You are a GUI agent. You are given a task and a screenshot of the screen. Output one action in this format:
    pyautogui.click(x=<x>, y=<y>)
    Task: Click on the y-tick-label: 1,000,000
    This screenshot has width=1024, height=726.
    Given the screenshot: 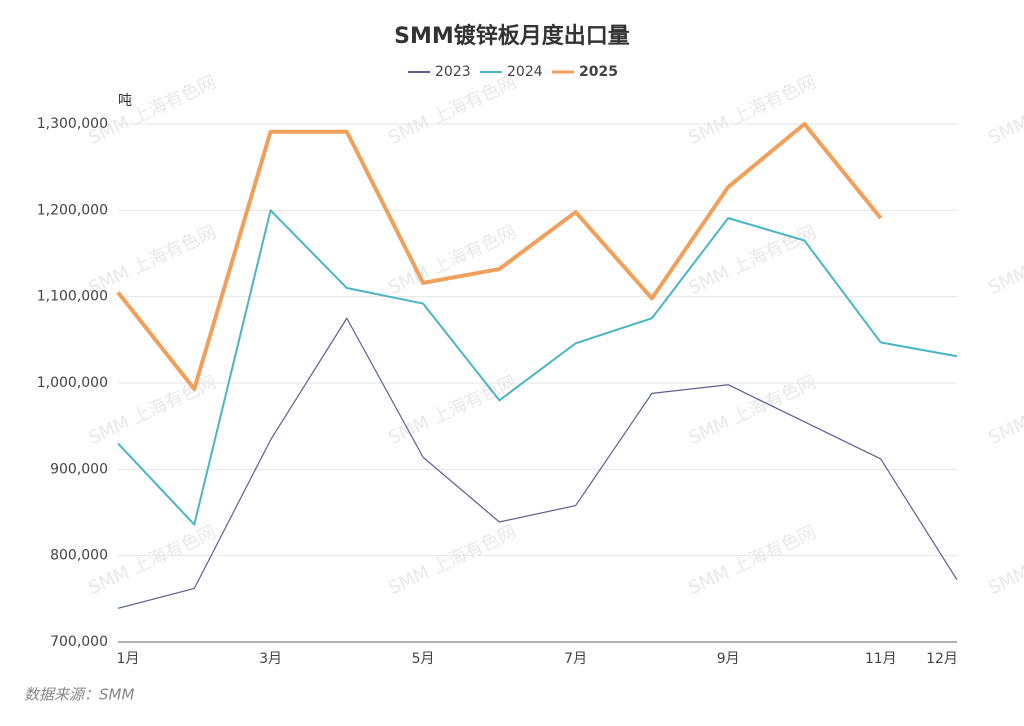 What is the action you would take?
    pyautogui.click(x=72, y=383)
    